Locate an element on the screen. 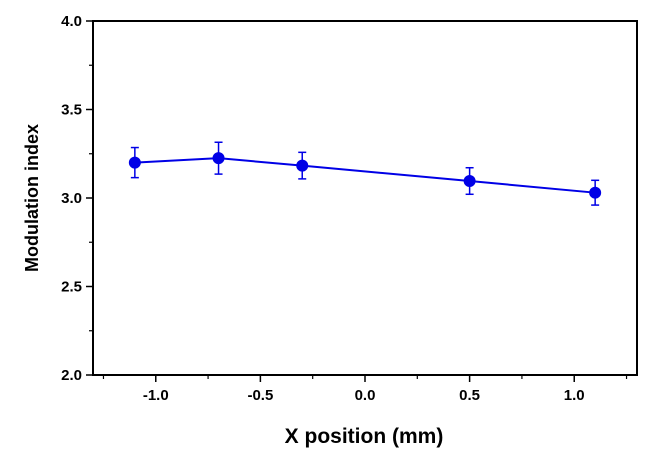  series-layer is located at coordinates (365, 173).